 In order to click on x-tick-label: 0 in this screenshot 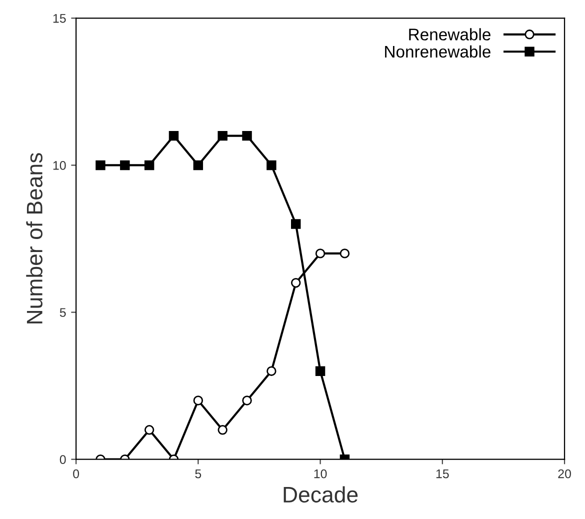, I will do `click(76, 473)`.